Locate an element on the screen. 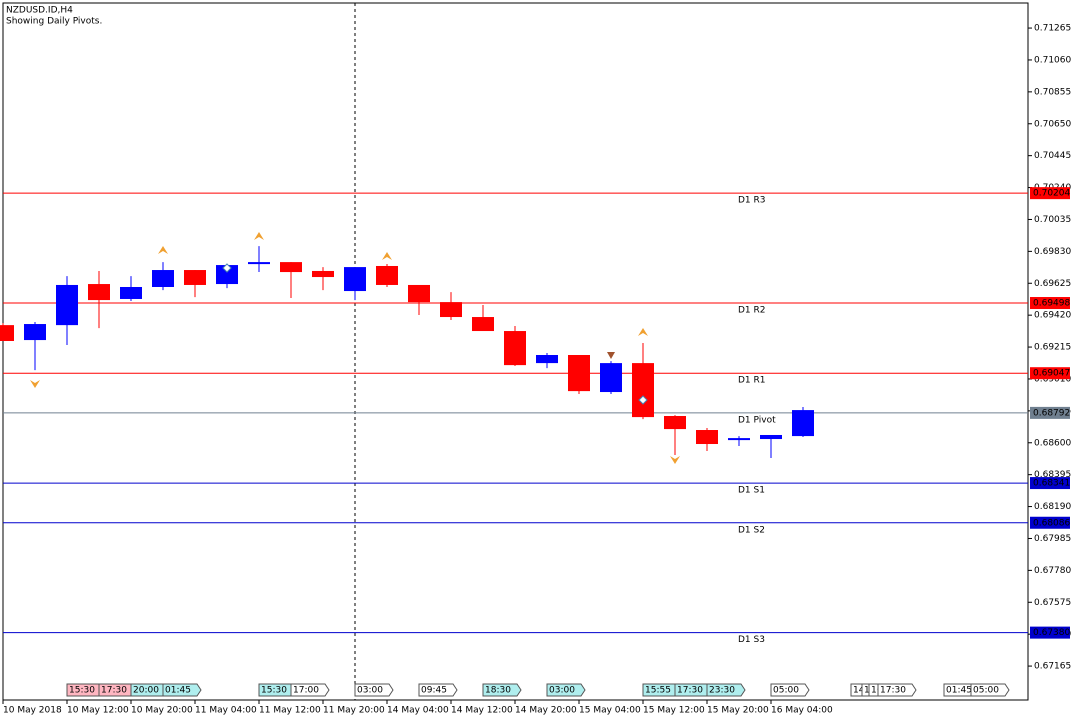  pivot-name: D1 R3 is located at coordinates (752, 201).